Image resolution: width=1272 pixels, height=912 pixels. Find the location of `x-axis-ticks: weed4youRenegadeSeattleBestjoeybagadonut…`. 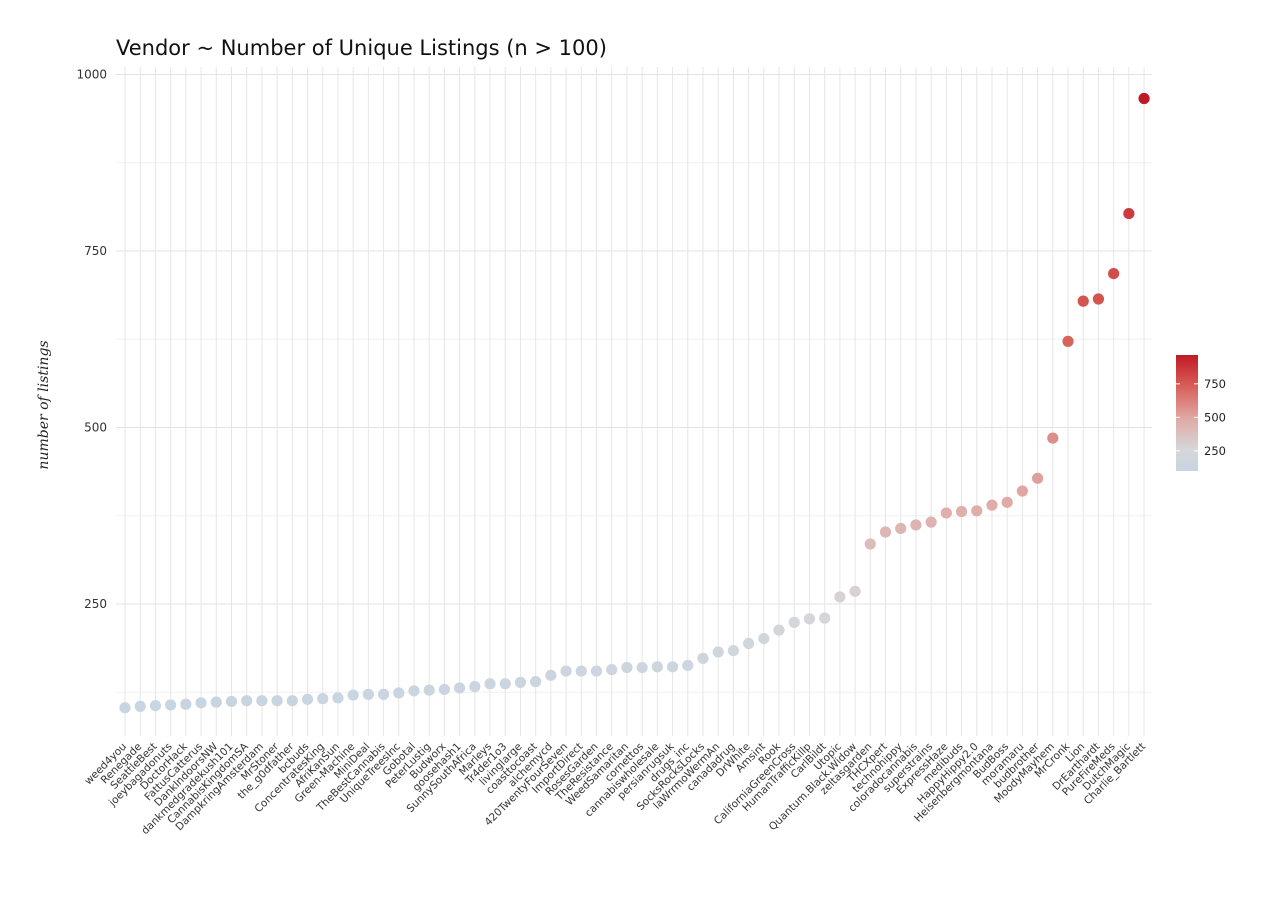

x-axis-ticks: weed4youRenegadeSeattleBestjoeybagadonut… is located at coordinates (615, 788).